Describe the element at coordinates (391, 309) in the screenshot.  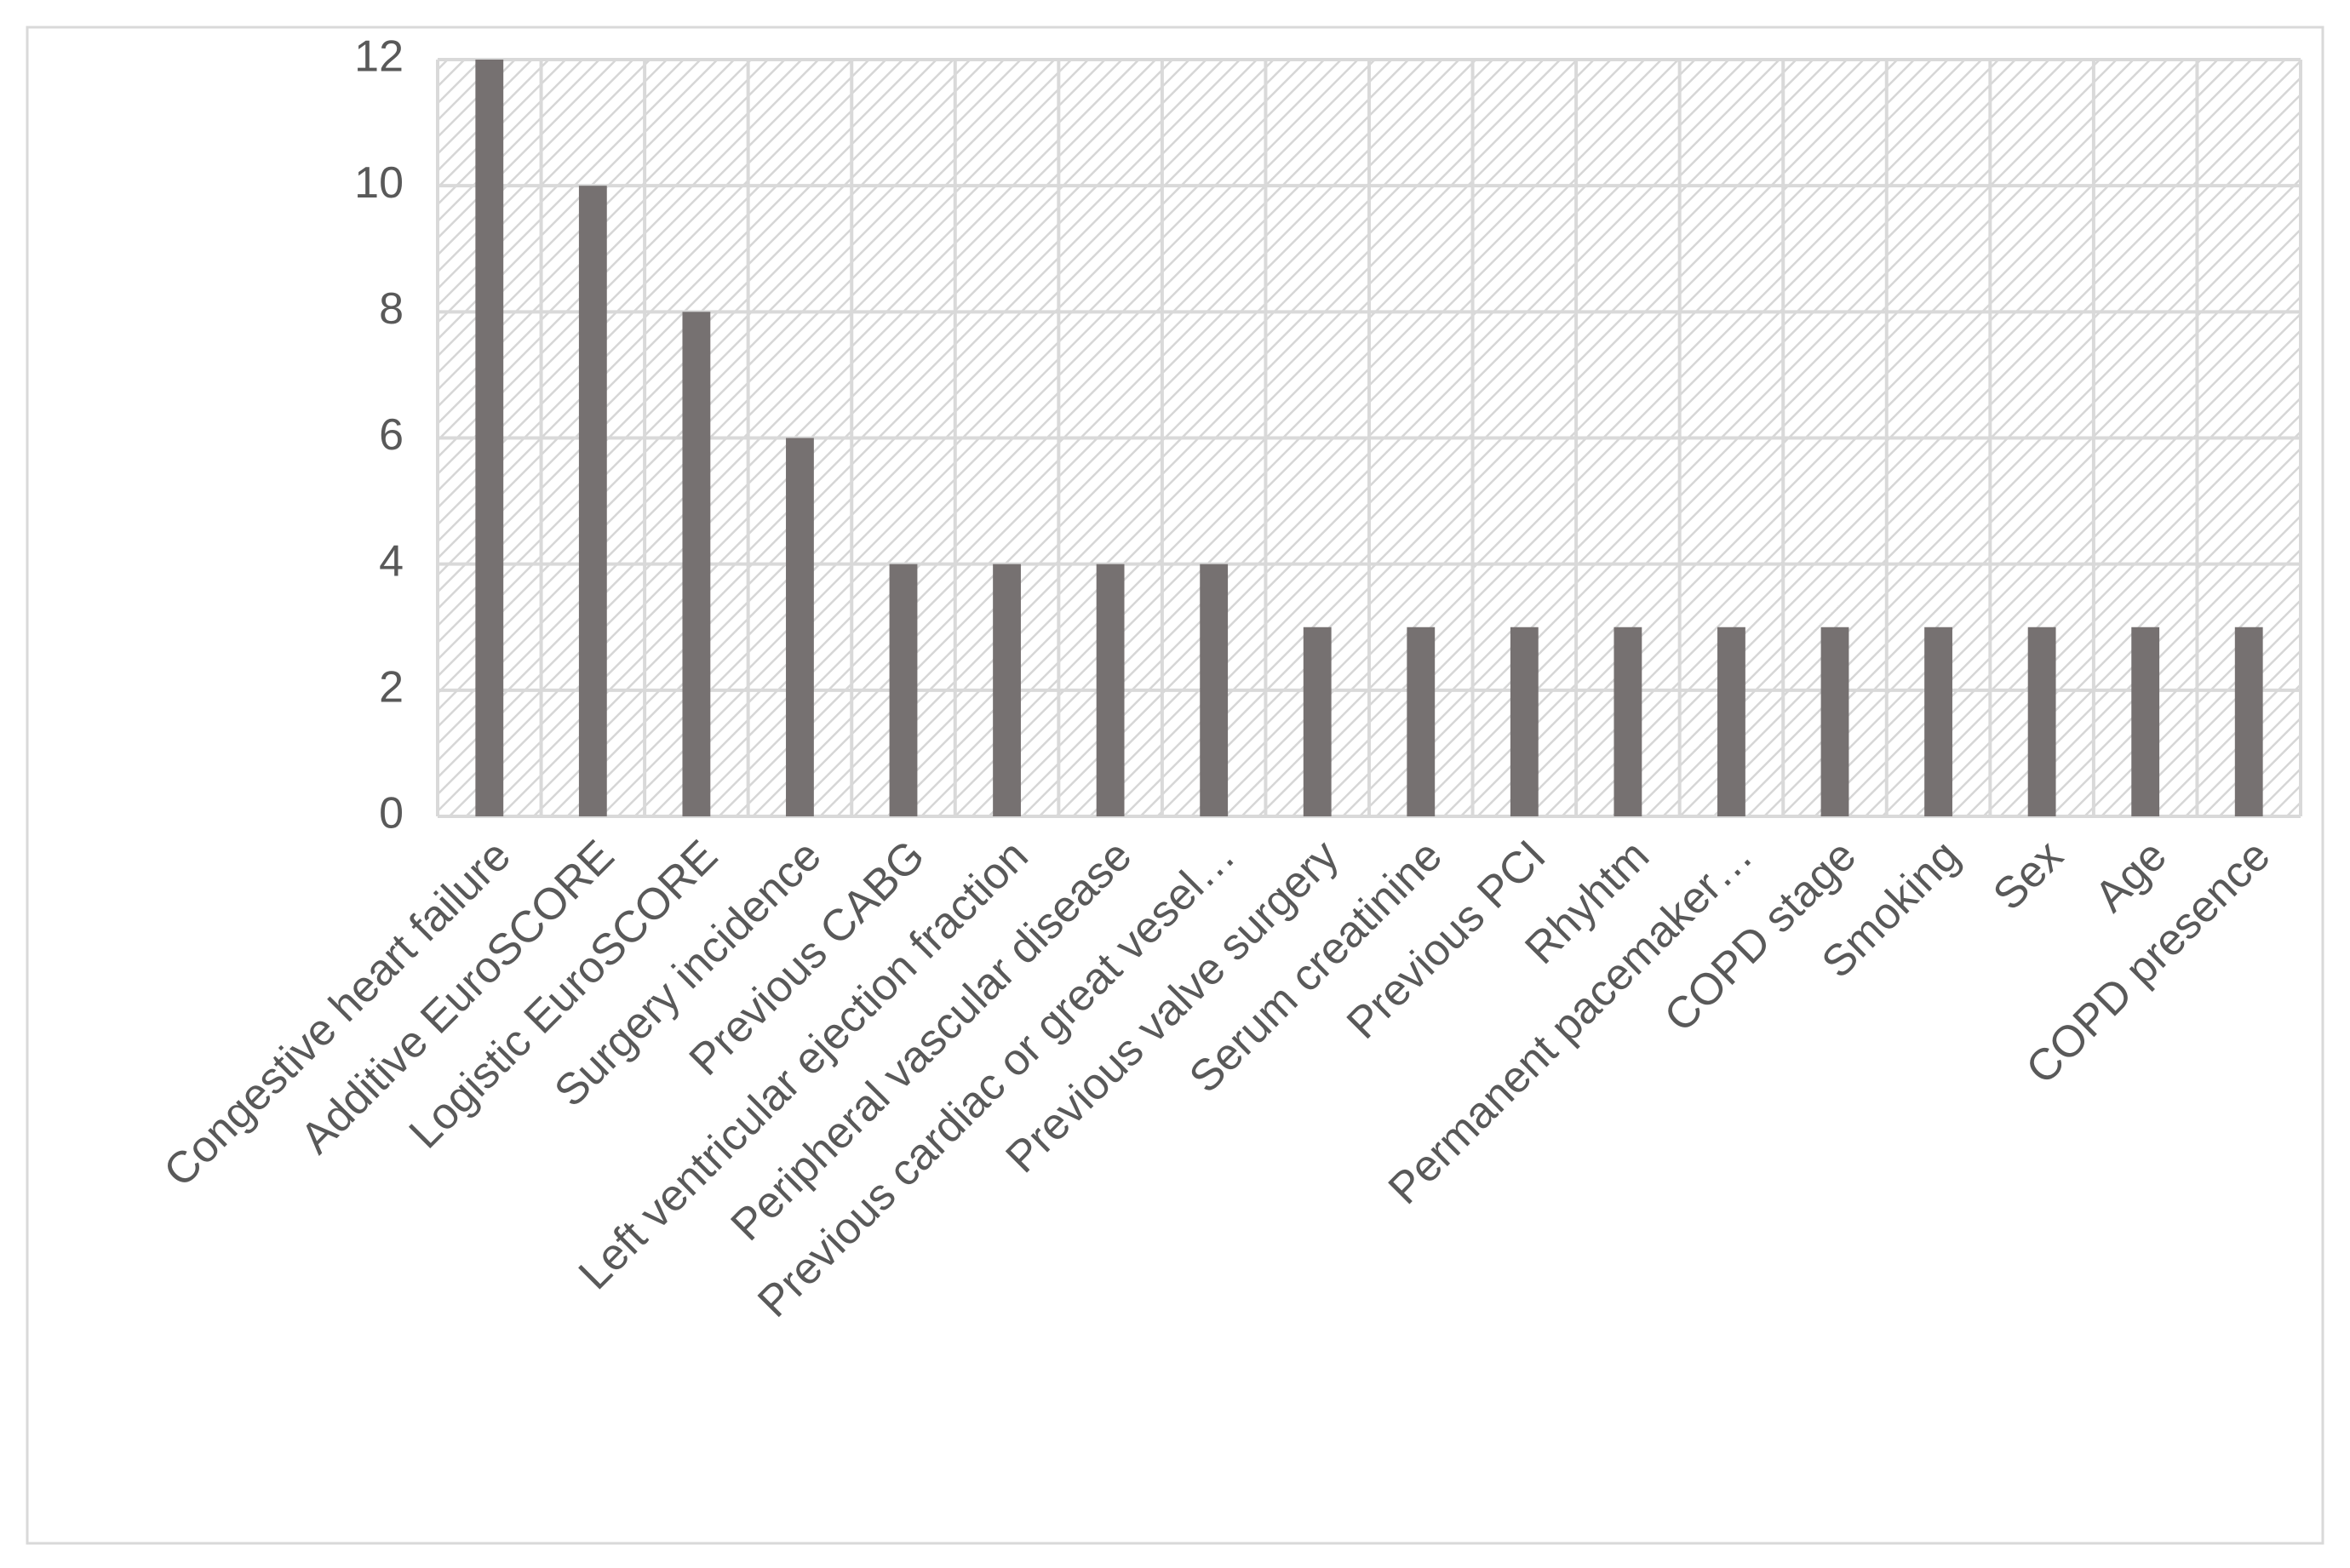
I see `y-tick-label: 8` at that location.